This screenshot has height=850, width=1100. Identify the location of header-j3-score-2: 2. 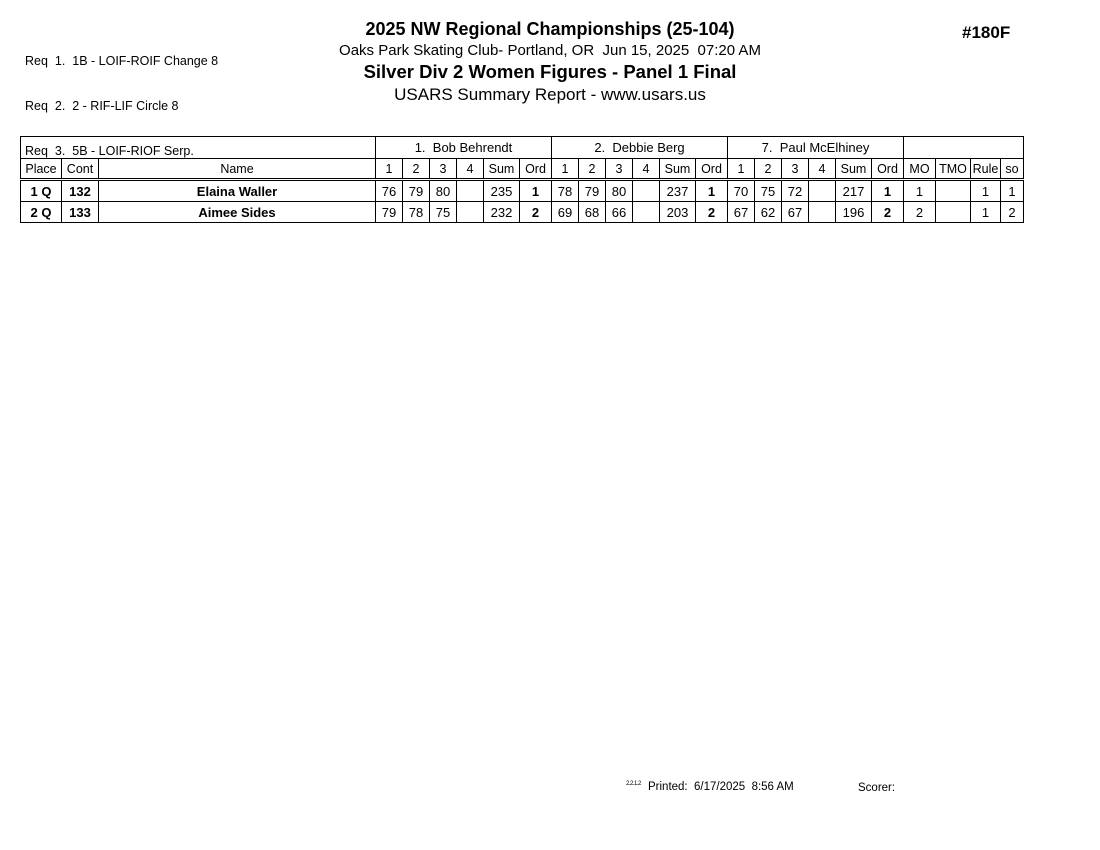
(768, 169).